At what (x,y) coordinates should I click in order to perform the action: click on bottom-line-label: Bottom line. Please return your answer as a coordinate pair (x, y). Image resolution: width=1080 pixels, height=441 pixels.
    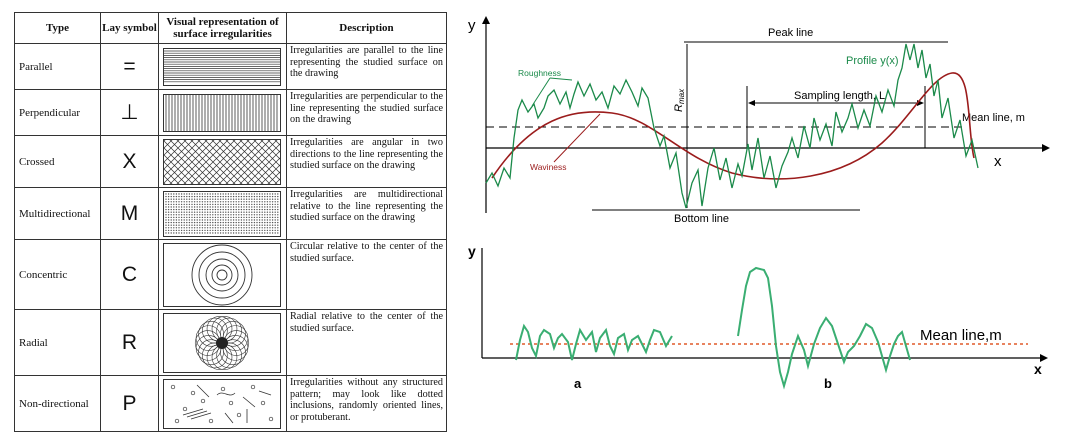
    Looking at the image, I should click on (701, 219).